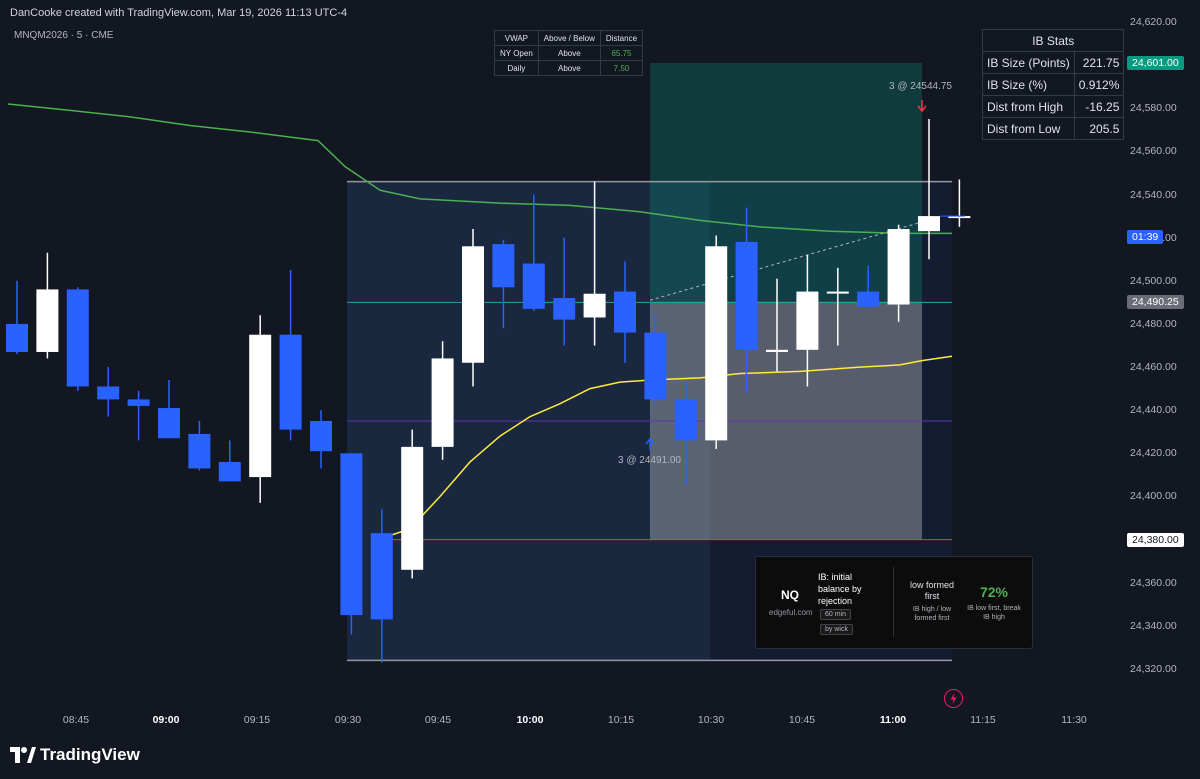  What do you see at coordinates (711, 720) in the screenshot?
I see `time-axis-label: 10:30` at bounding box center [711, 720].